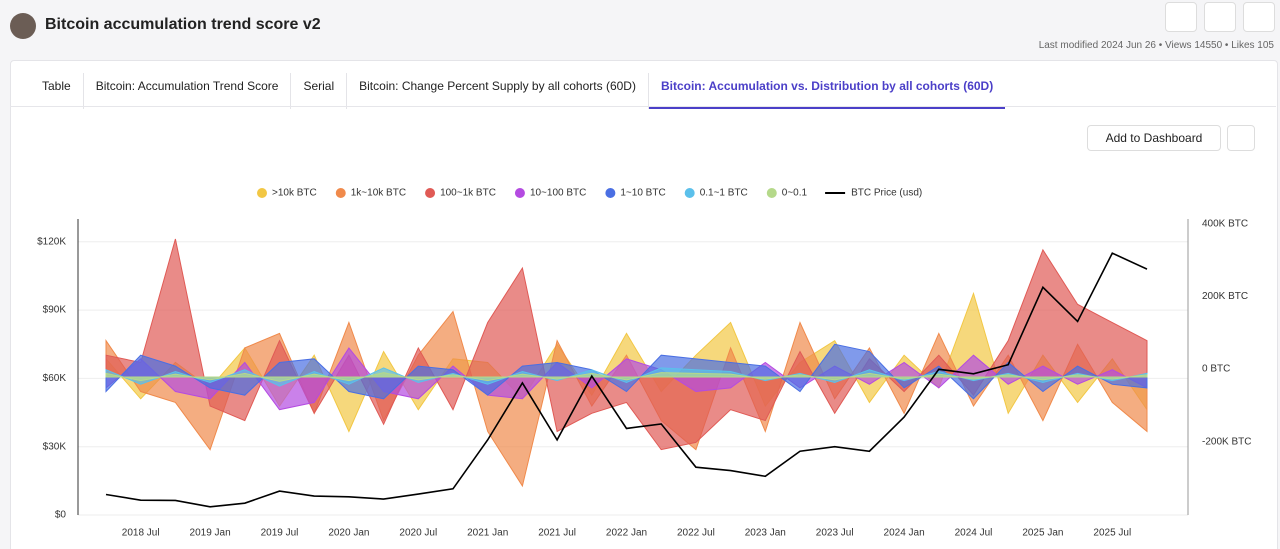  I want to click on y2-tick-label: -200K BTC, so click(1226, 441).